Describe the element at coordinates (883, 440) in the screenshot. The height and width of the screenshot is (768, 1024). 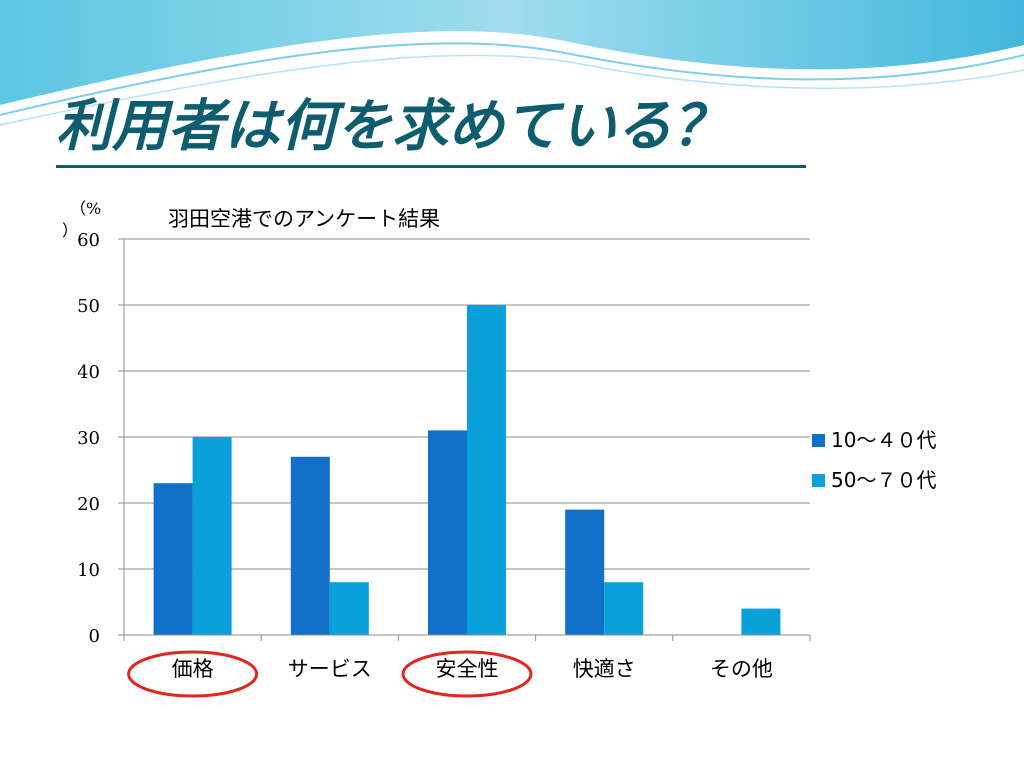
I see `legend-label: 10～４０代` at that location.